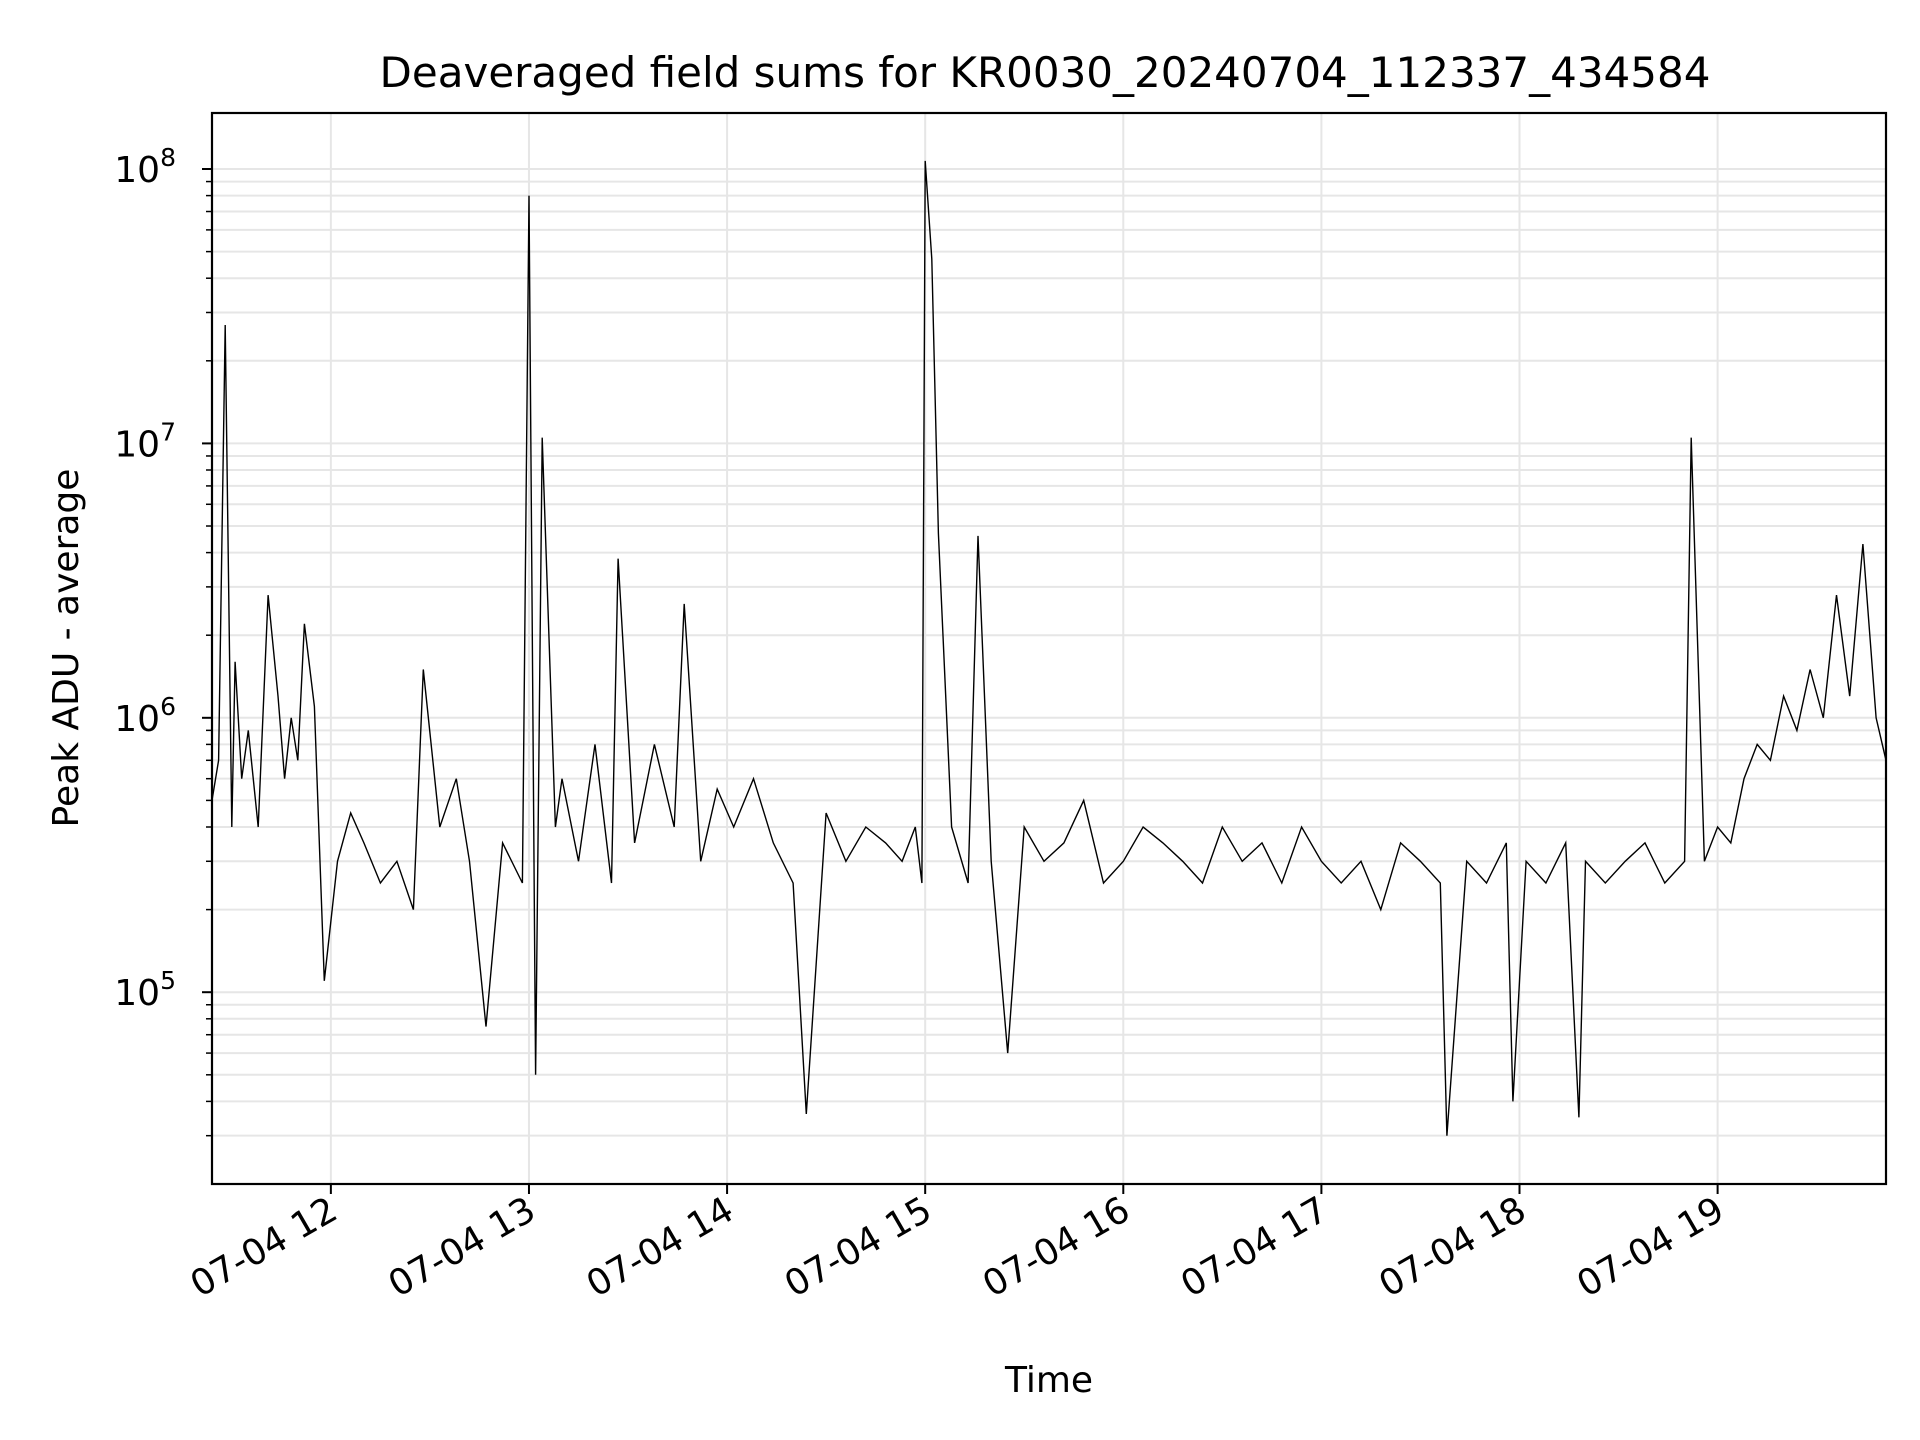  What do you see at coordinates (66, 648) in the screenshot?
I see `y-axis-label: Peak ADU - average` at bounding box center [66, 648].